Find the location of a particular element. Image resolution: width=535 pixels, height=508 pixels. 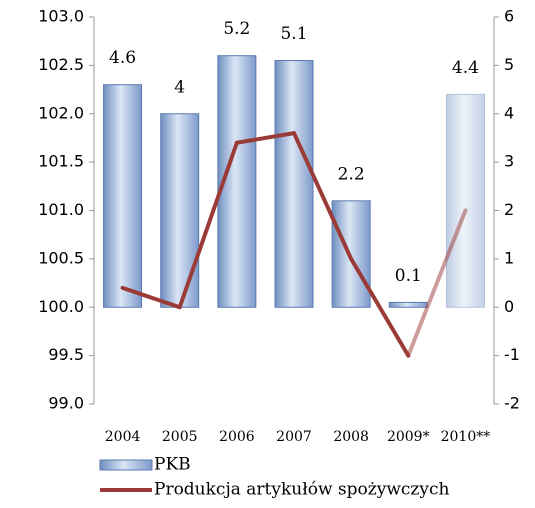

y-tick-label: 101.0 is located at coordinates (61, 209).